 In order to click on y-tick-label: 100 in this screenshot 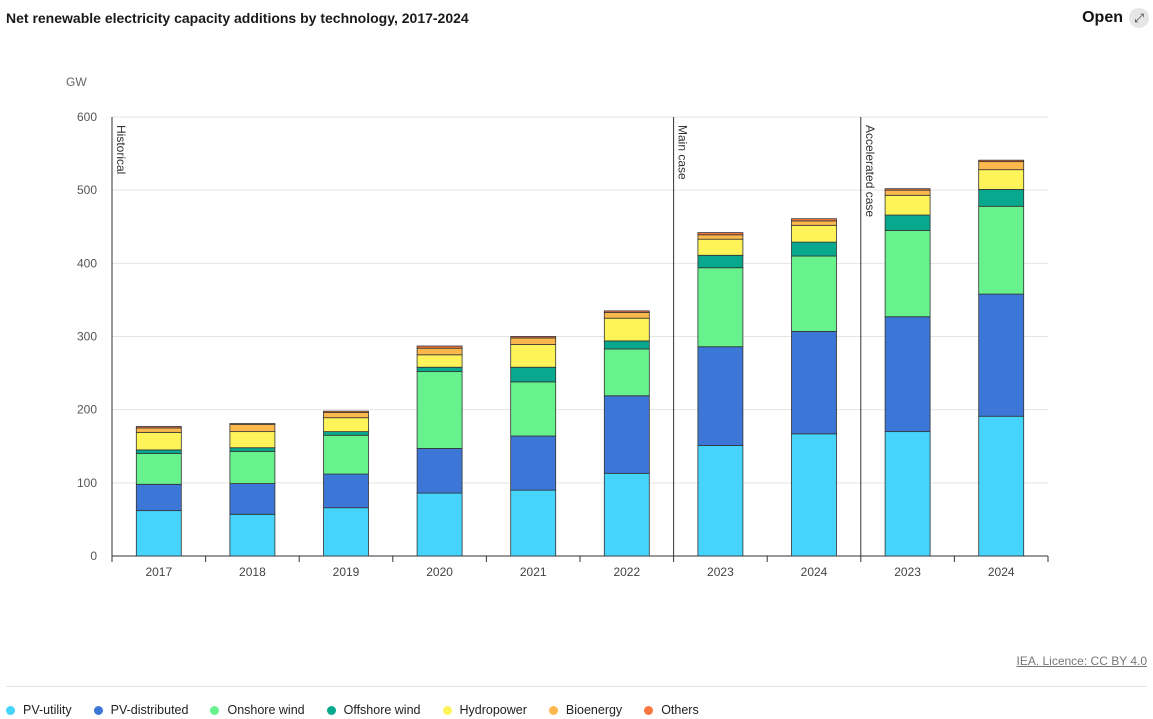, I will do `click(87, 483)`.